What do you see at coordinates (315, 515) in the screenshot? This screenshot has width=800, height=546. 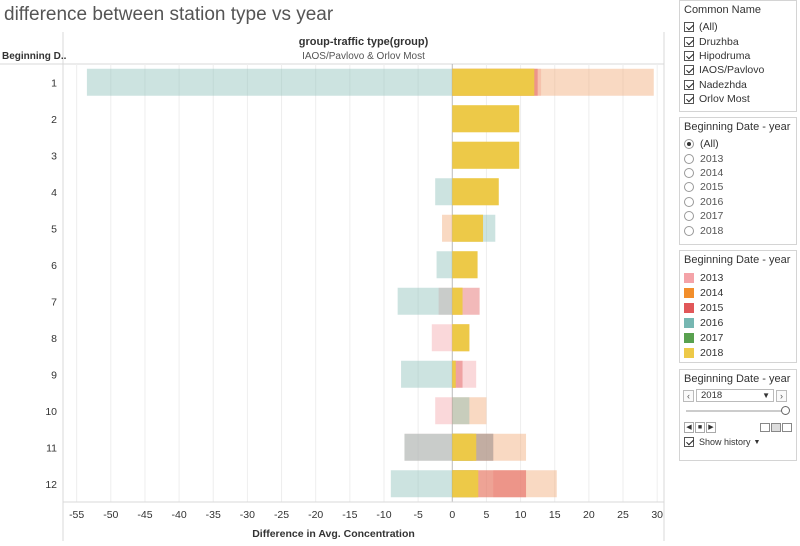 I see `x-tick-label: -20` at bounding box center [315, 515].